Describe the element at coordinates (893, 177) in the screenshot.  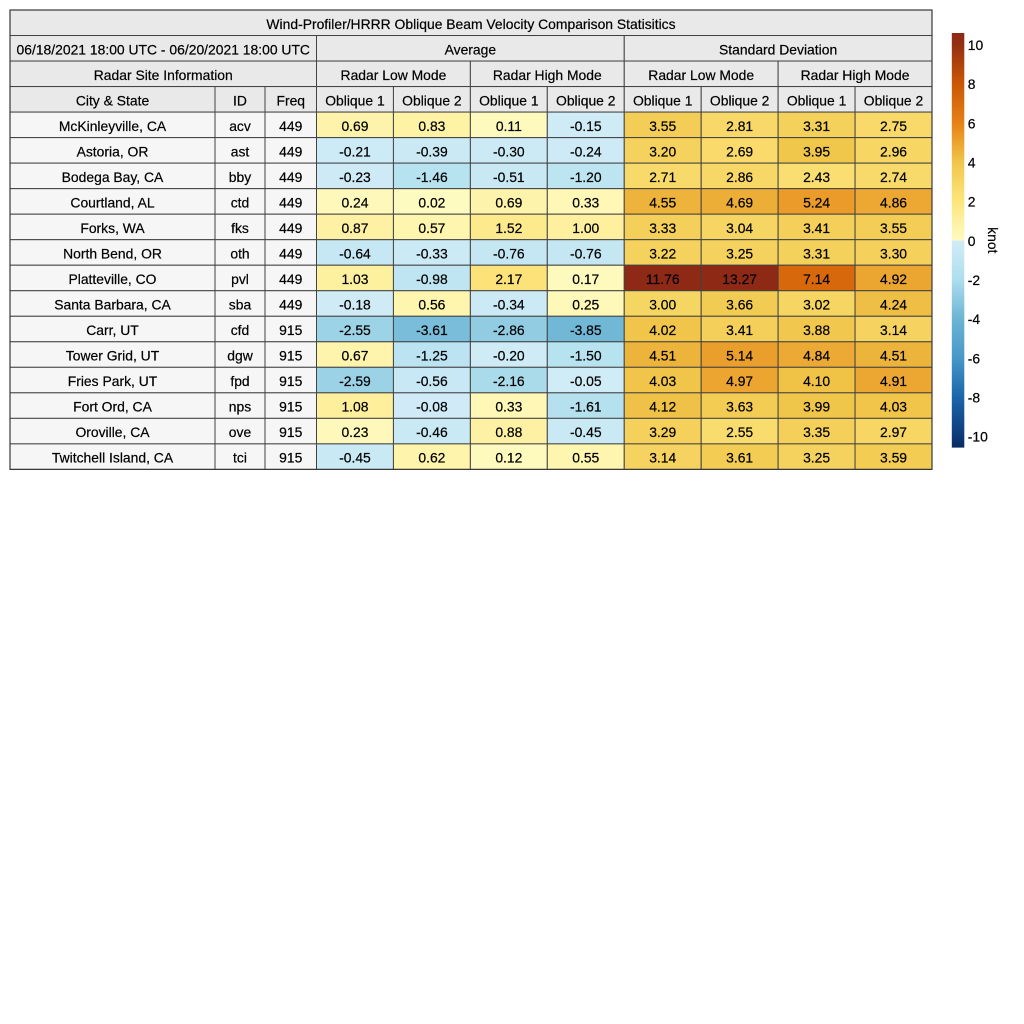
I see `svg-text: 2.74` at that location.